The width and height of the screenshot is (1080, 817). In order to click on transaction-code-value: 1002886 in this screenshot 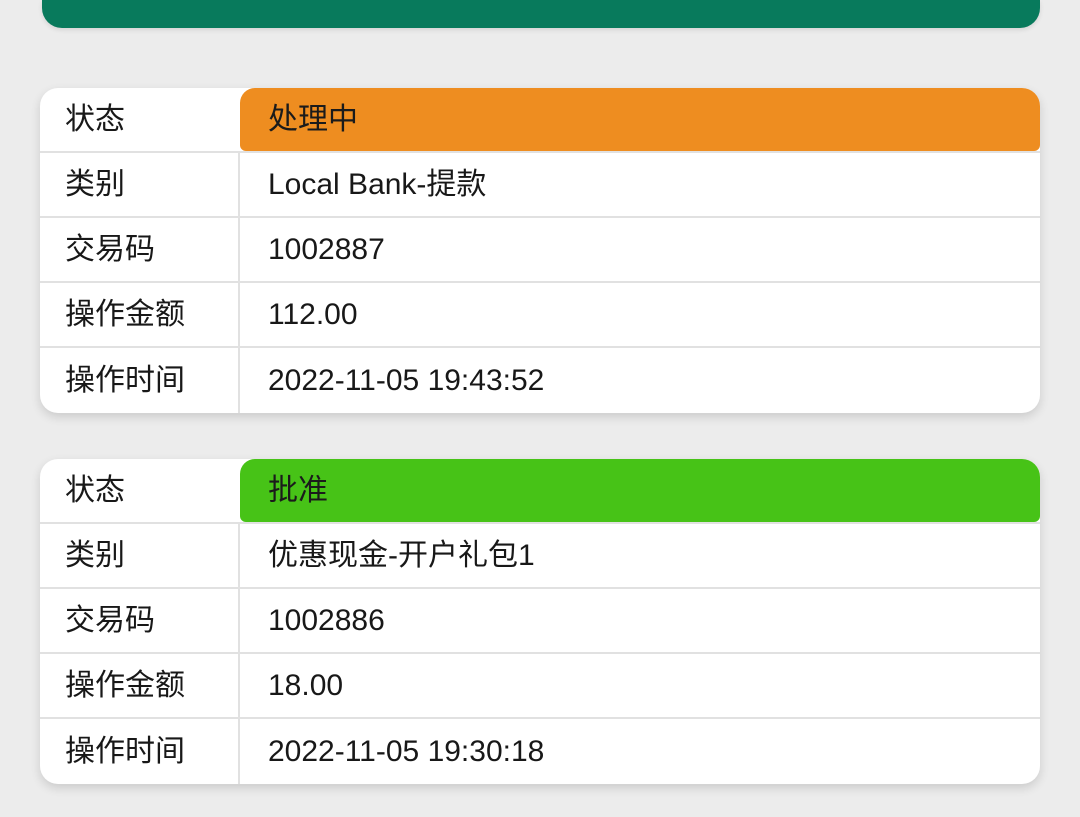, I will do `click(326, 620)`.